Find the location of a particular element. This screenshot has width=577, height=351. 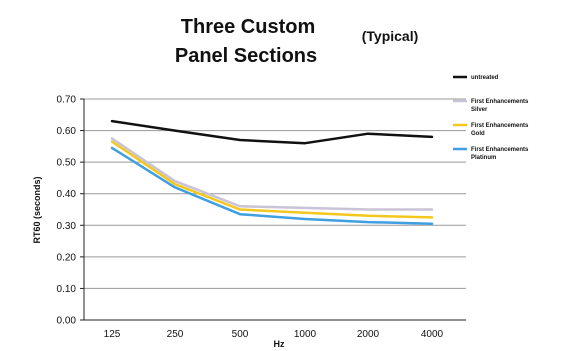

legend-label-0-0: untreated is located at coordinates (485, 78).